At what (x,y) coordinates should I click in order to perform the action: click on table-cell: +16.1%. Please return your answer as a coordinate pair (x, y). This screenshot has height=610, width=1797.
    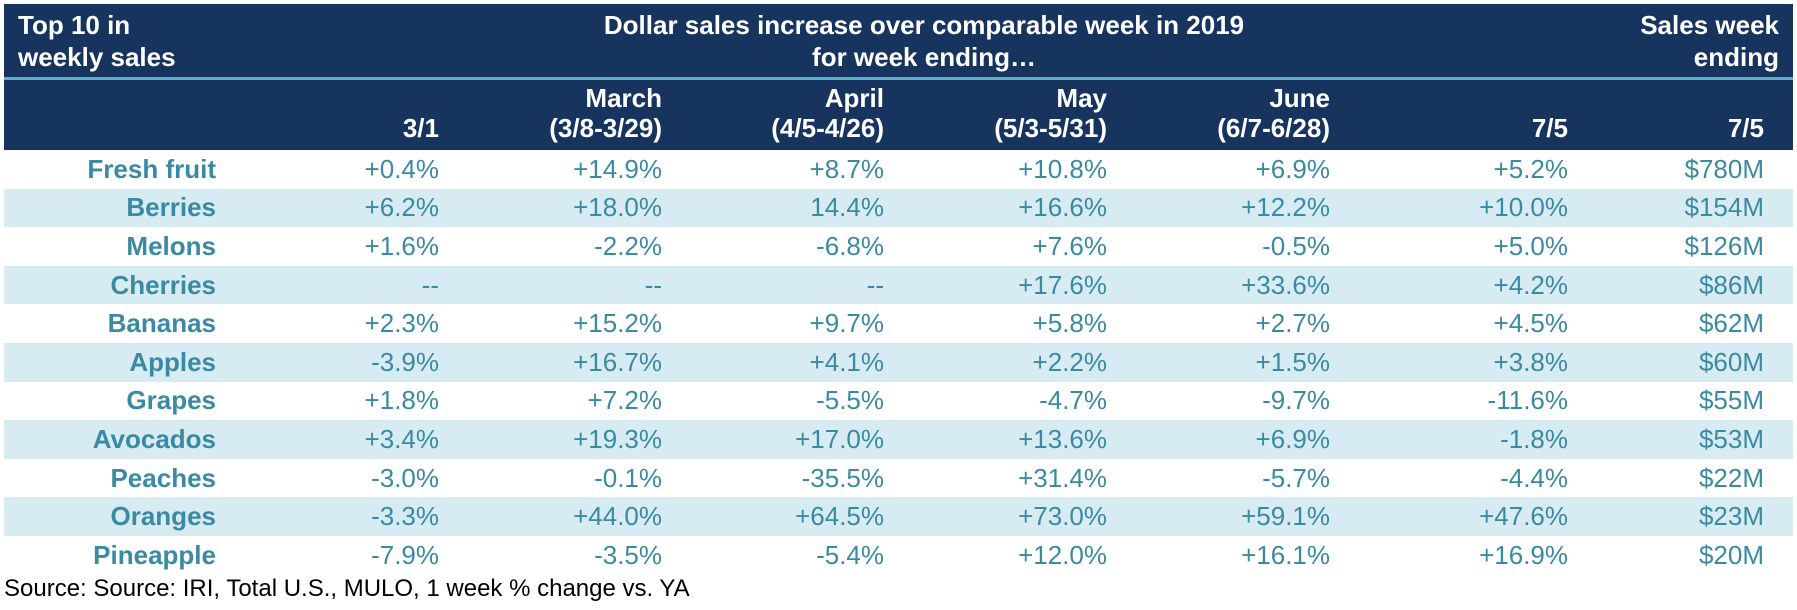
    Looking at the image, I should click on (1285, 554).